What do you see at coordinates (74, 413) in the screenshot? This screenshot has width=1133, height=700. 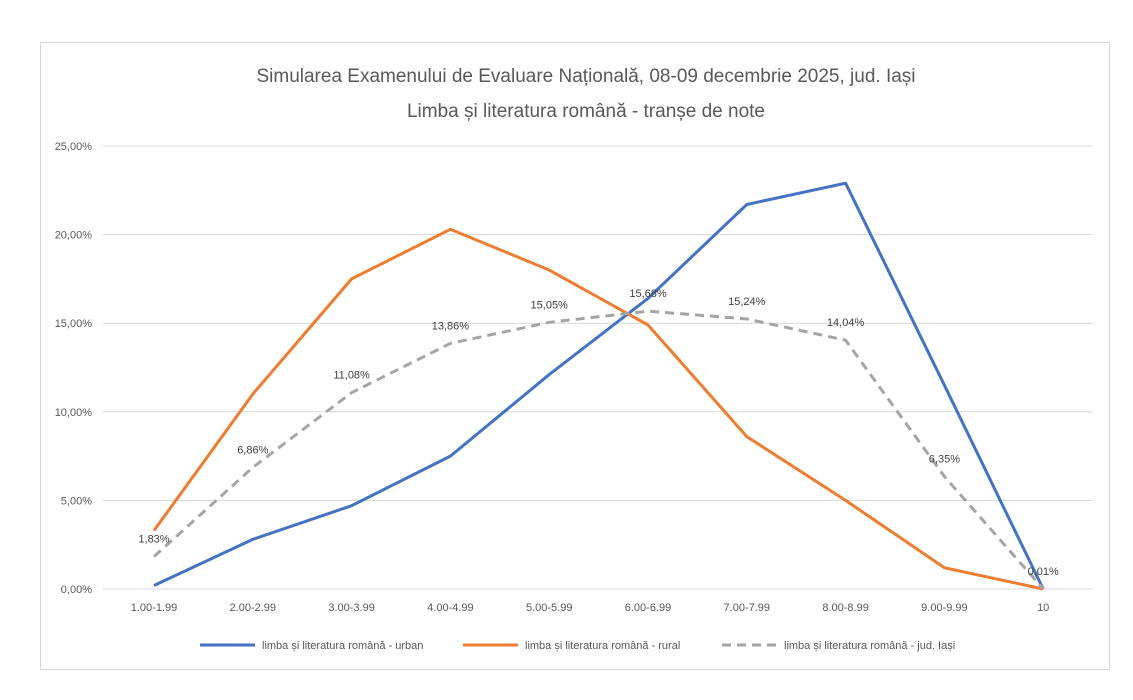 I see `y-tick-label: 10,00%` at bounding box center [74, 413].